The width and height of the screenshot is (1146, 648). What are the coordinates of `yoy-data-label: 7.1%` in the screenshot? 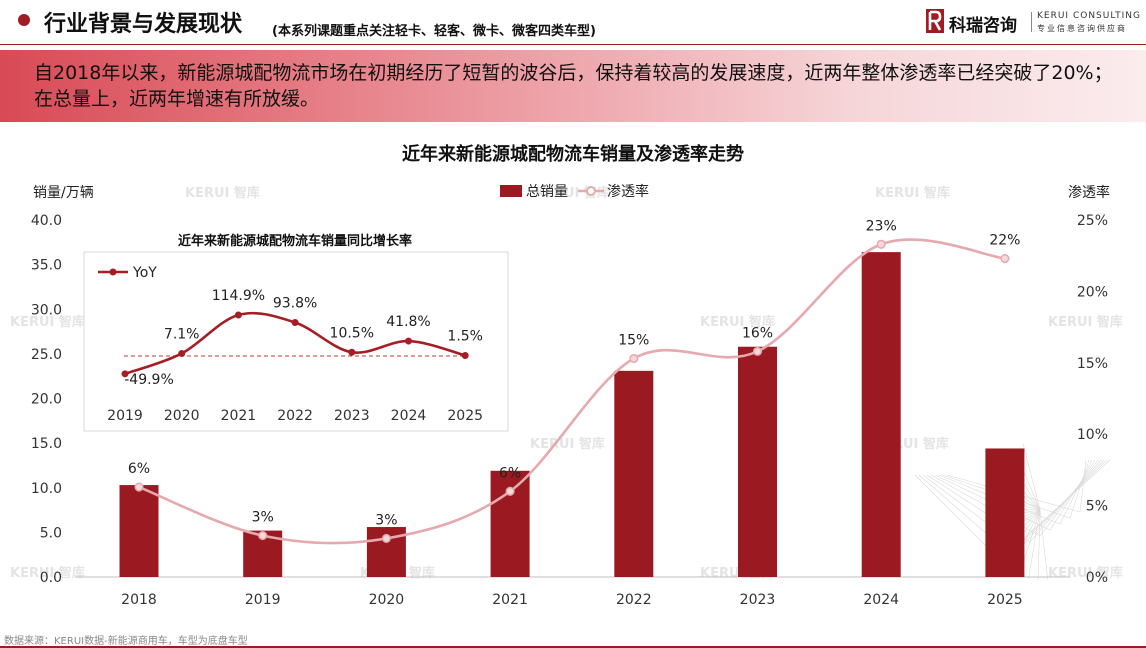 It's located at (182, 334).